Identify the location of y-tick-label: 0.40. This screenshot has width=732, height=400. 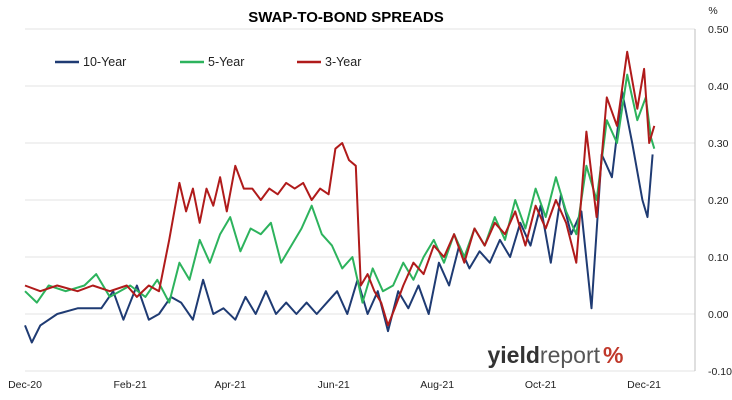
(718, 87).